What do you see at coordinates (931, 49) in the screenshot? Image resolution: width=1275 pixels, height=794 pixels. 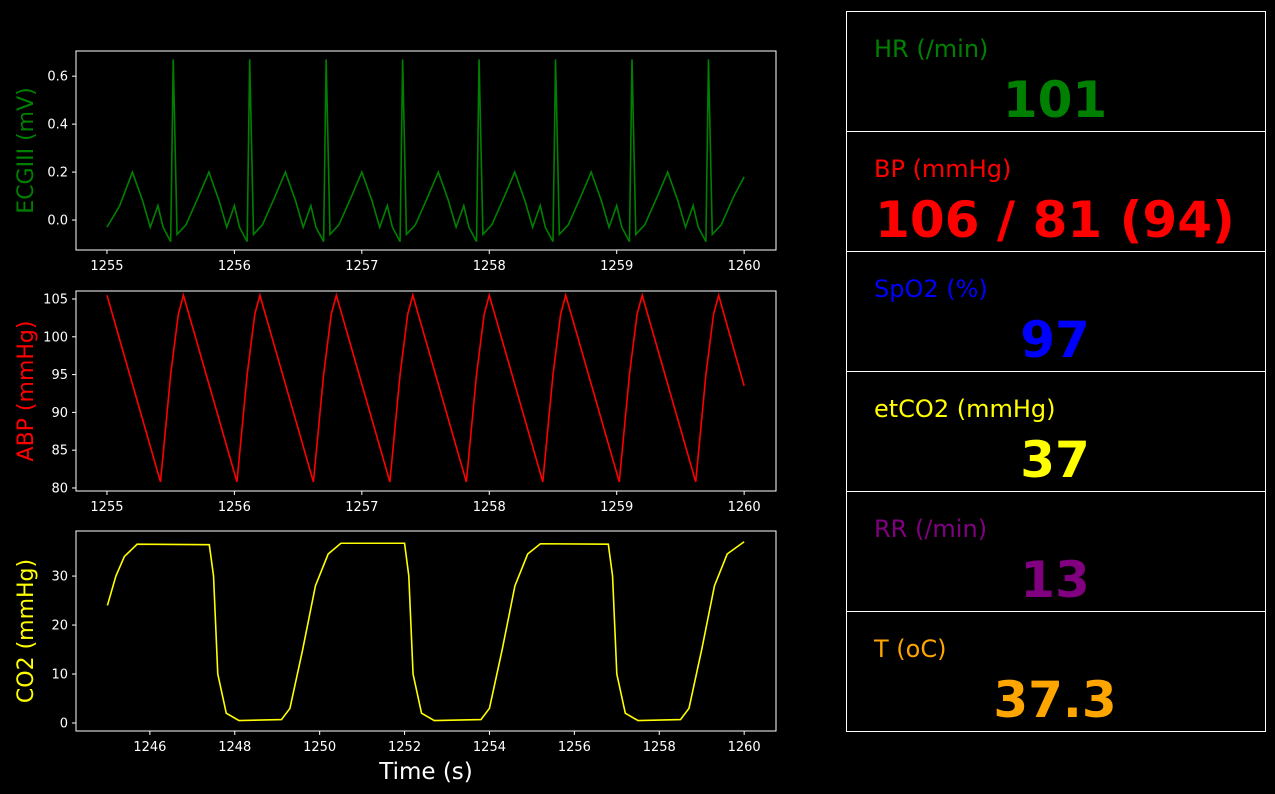 I see `vital-label: HR (/min)` at bounding box center [931, 49].